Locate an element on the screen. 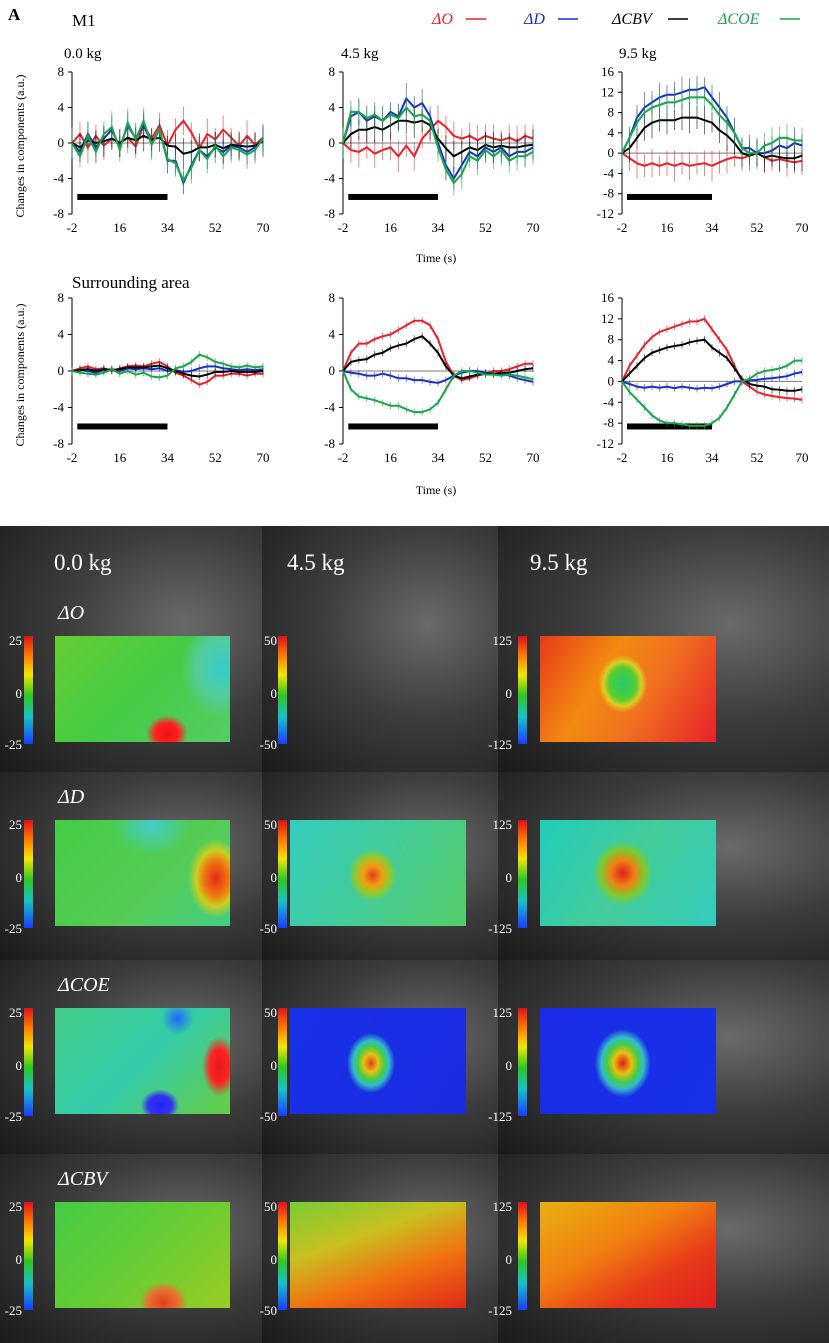 This screenshot has width=829, height=1343. series-line-ΔCBV is located at coordinates (712, 365).